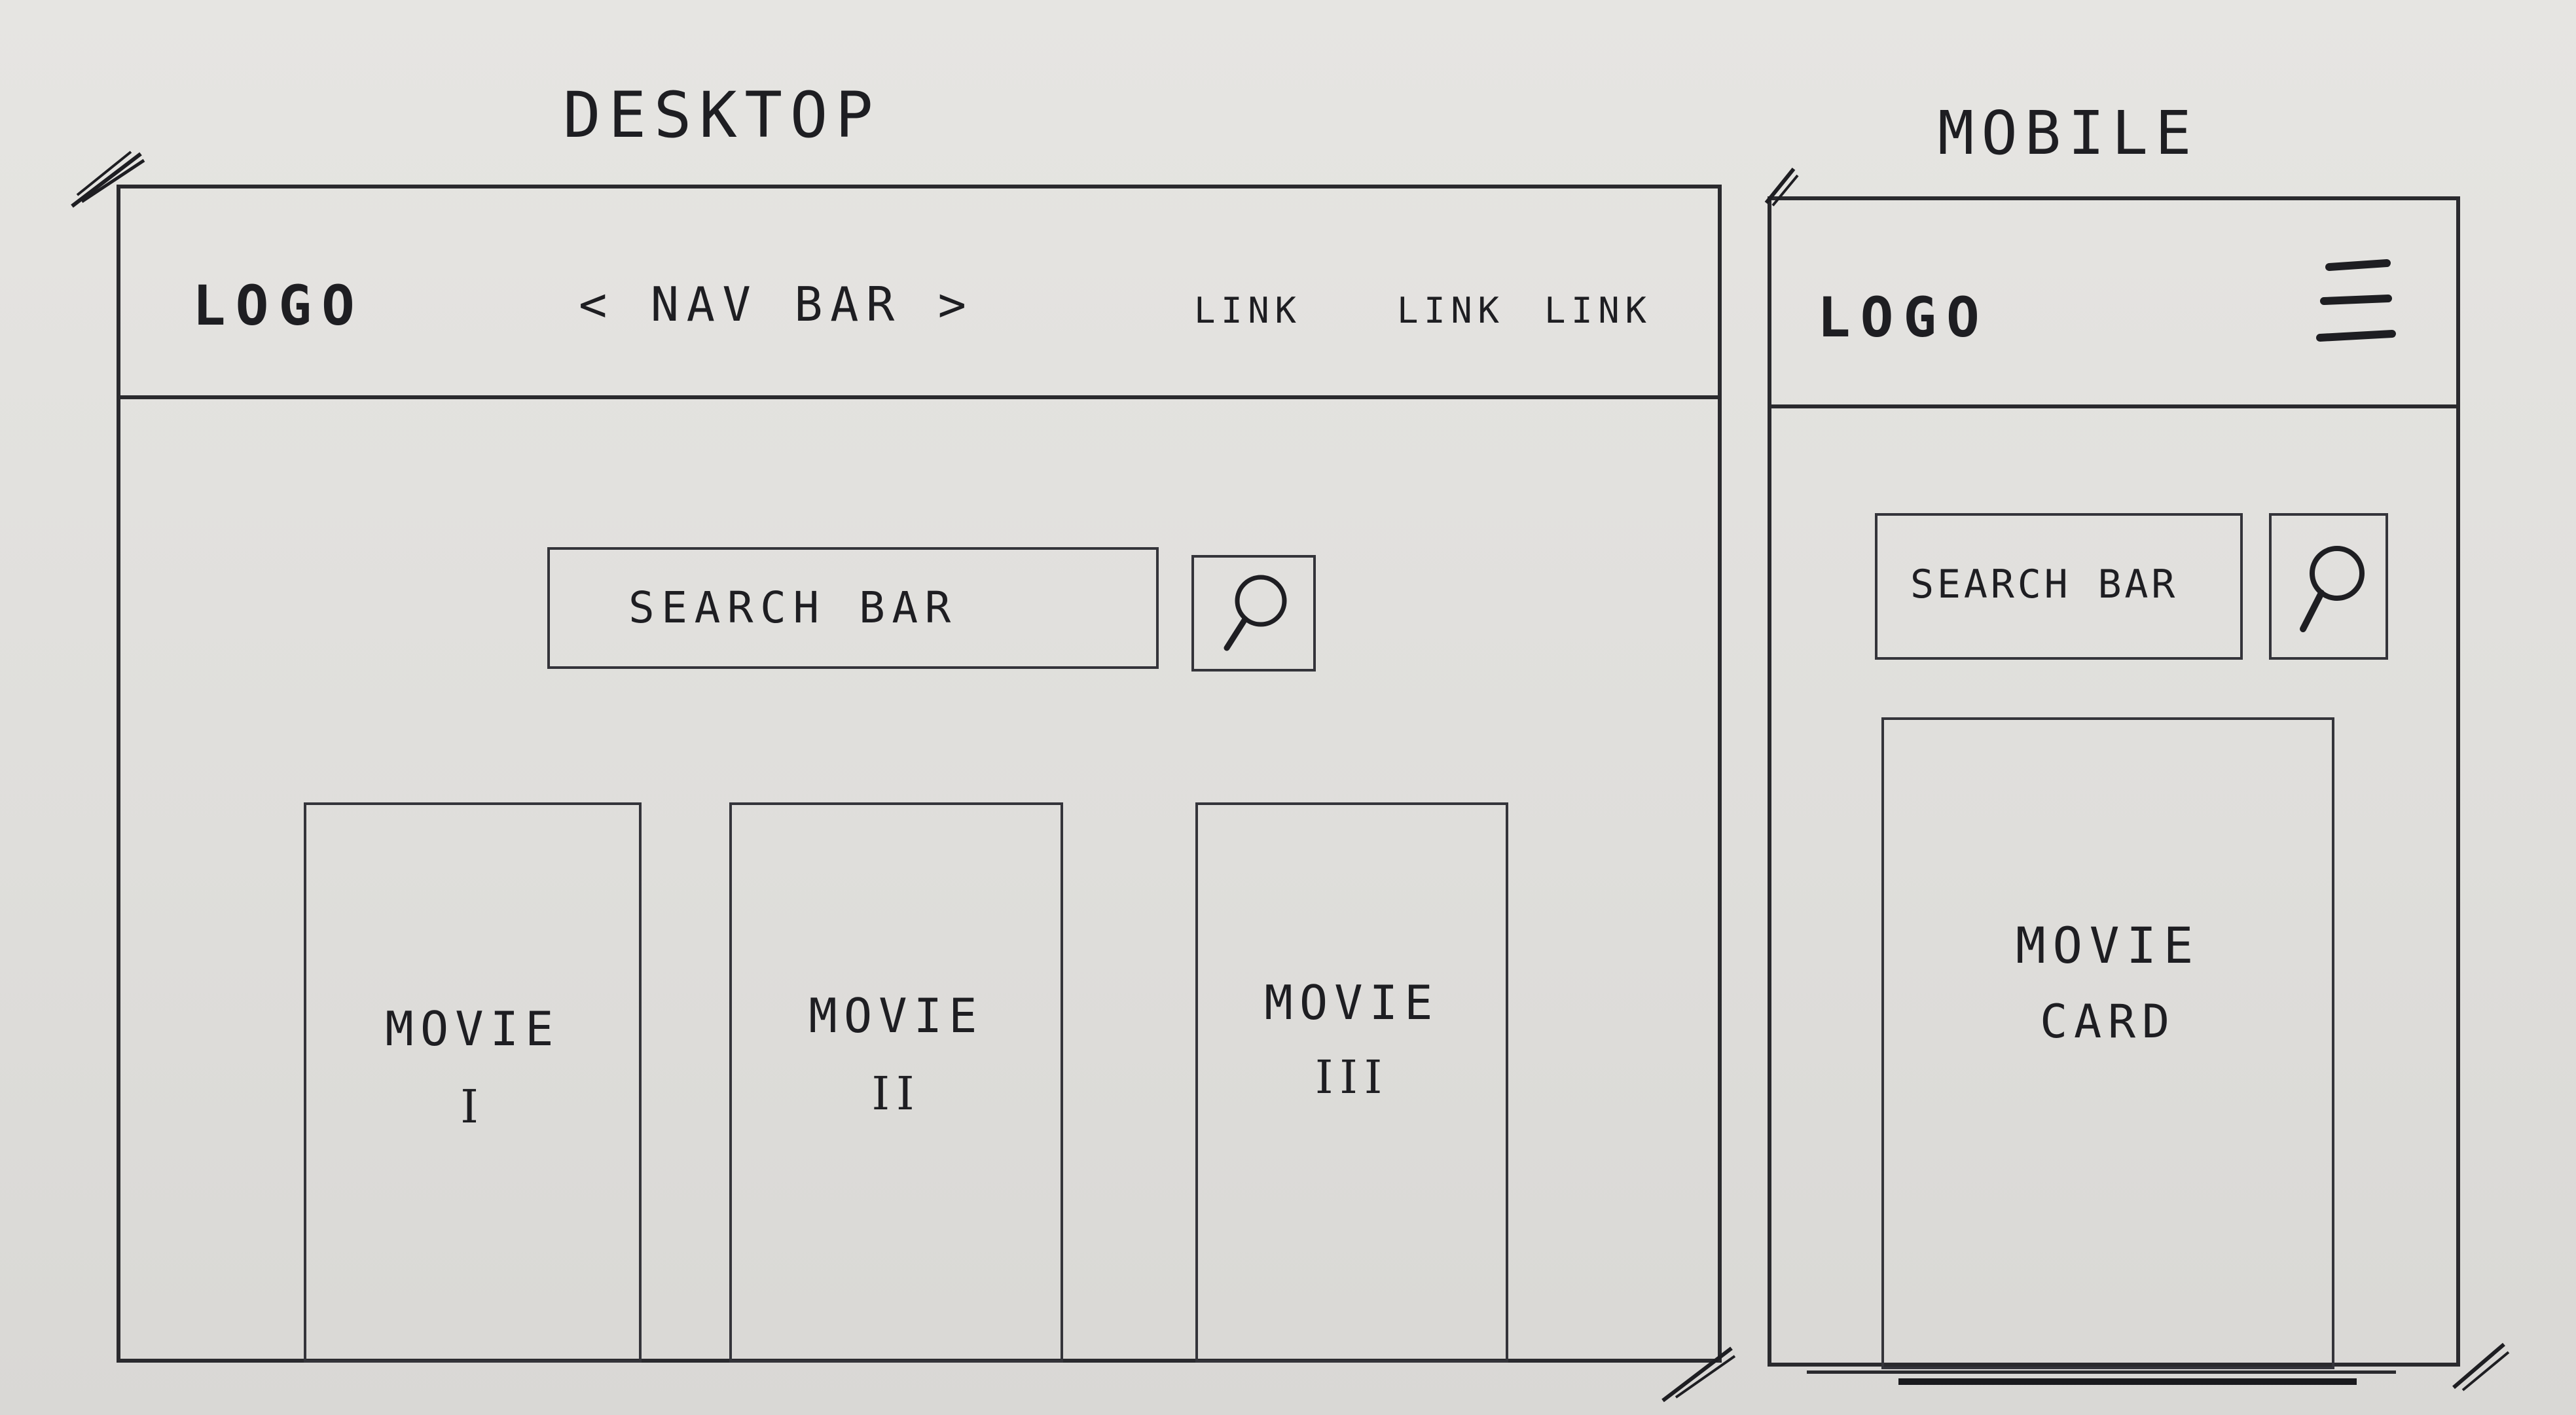 This screenshot has height=1415, width=2576. I want to click on desktop-search-label: SEARCH BAR, so click(793, 608).